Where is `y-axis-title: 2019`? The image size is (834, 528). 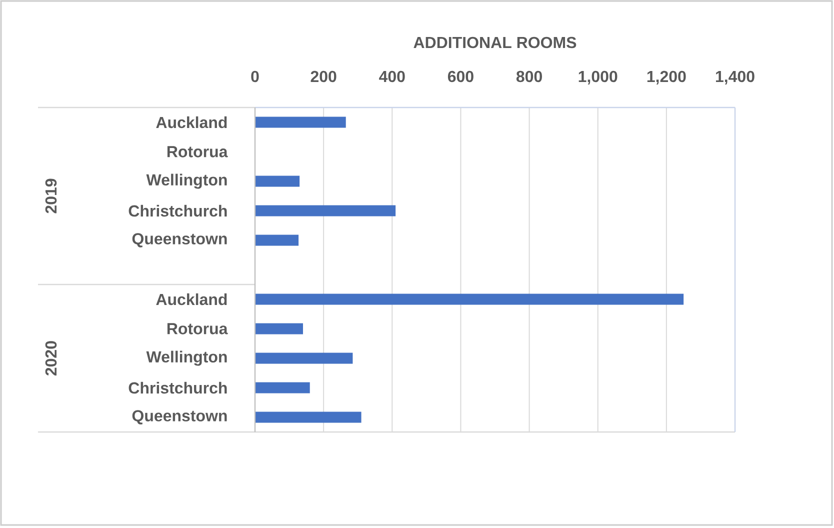
y-axis-title: 2019 is located at coordinates (51, 196).